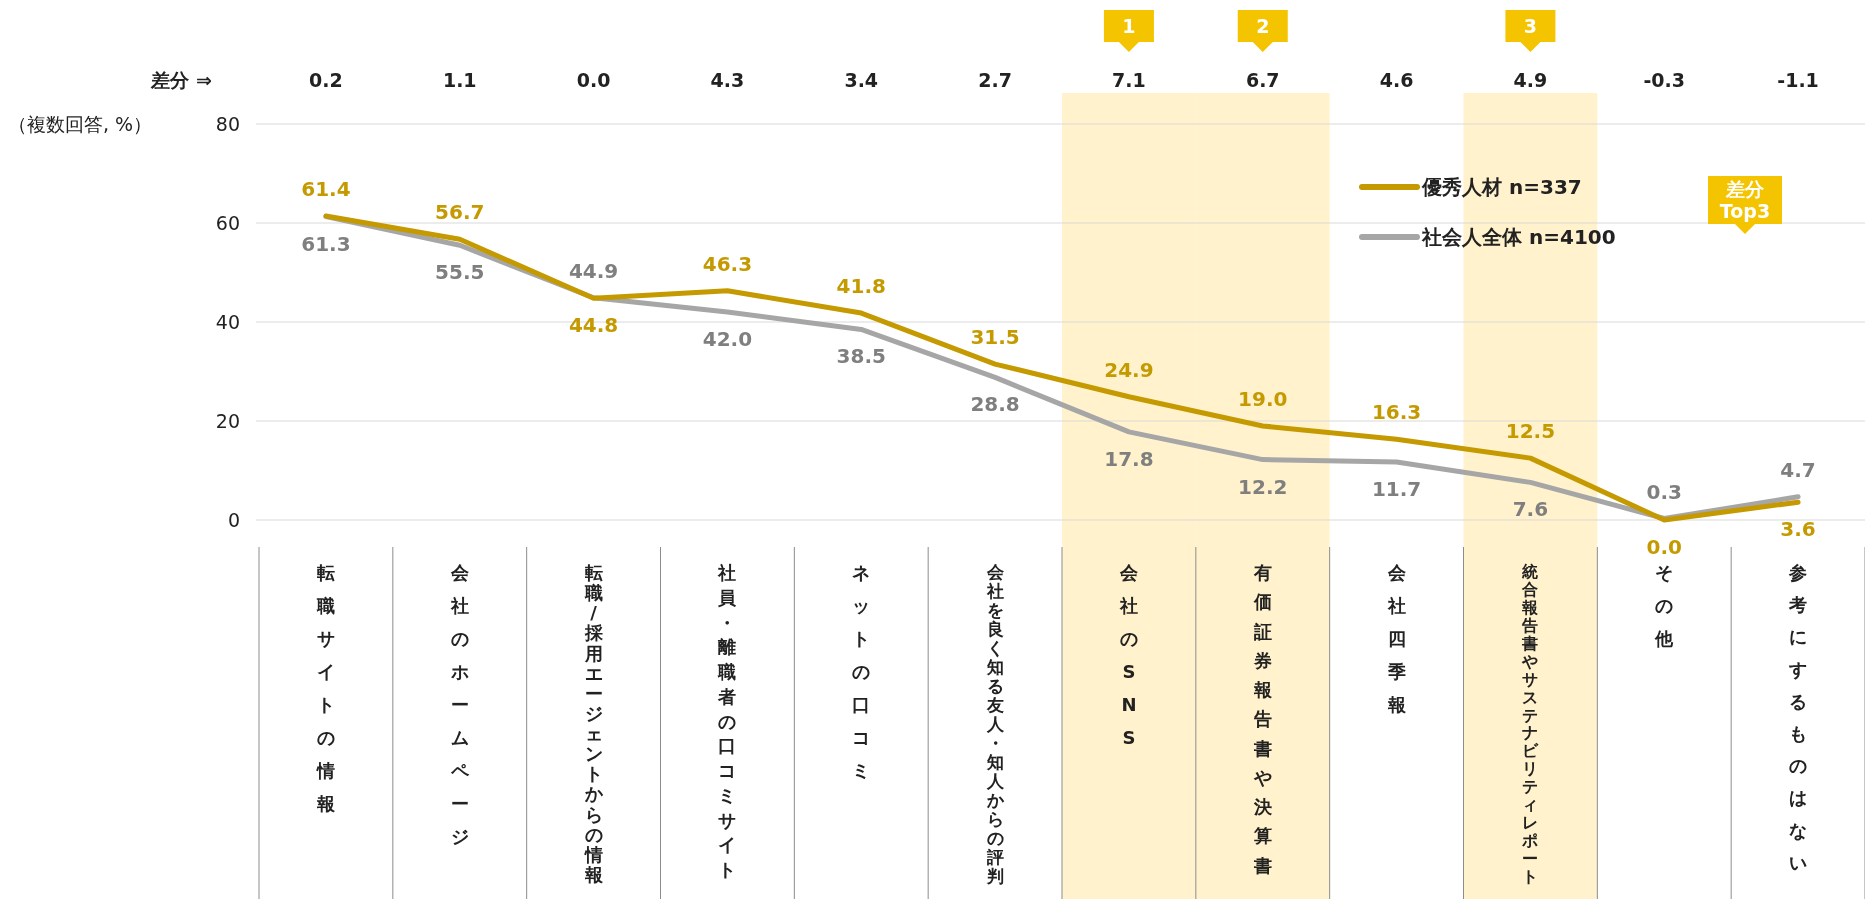 This screenshot has height=899, width=1865. Describe the element at coordinates (1798, 80) in the screenshot. I see `text: -1.1` at that location.